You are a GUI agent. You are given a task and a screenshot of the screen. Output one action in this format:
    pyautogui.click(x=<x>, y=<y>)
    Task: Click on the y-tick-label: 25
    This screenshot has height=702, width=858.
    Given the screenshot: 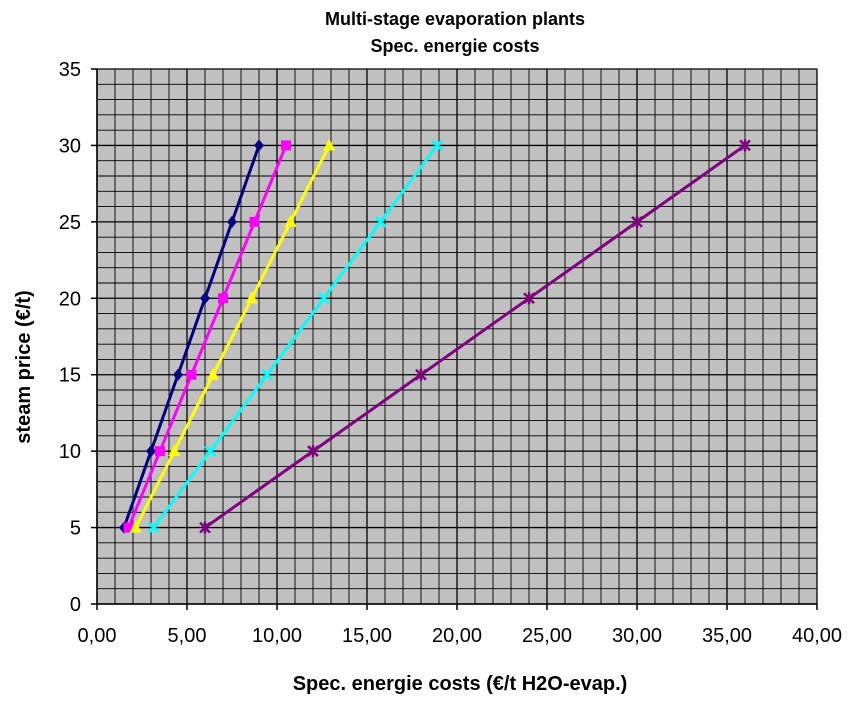 What is the action you would take?
    pyautogui.click(x=70, y=223)
    